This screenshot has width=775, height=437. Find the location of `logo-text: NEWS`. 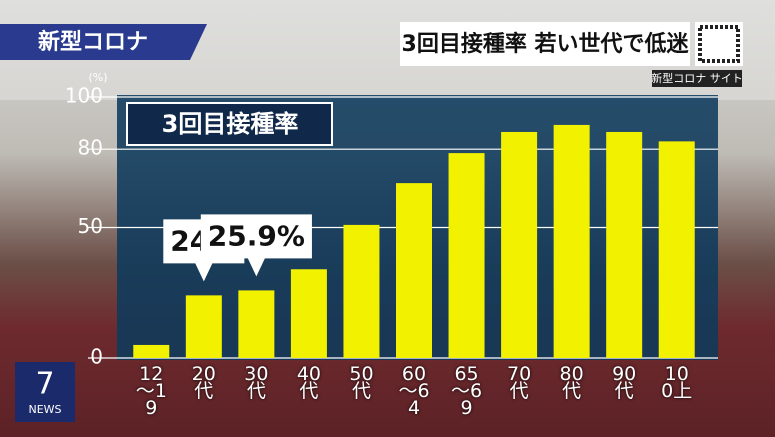

logo-text: NEWS is located at coordinates (44, 409).